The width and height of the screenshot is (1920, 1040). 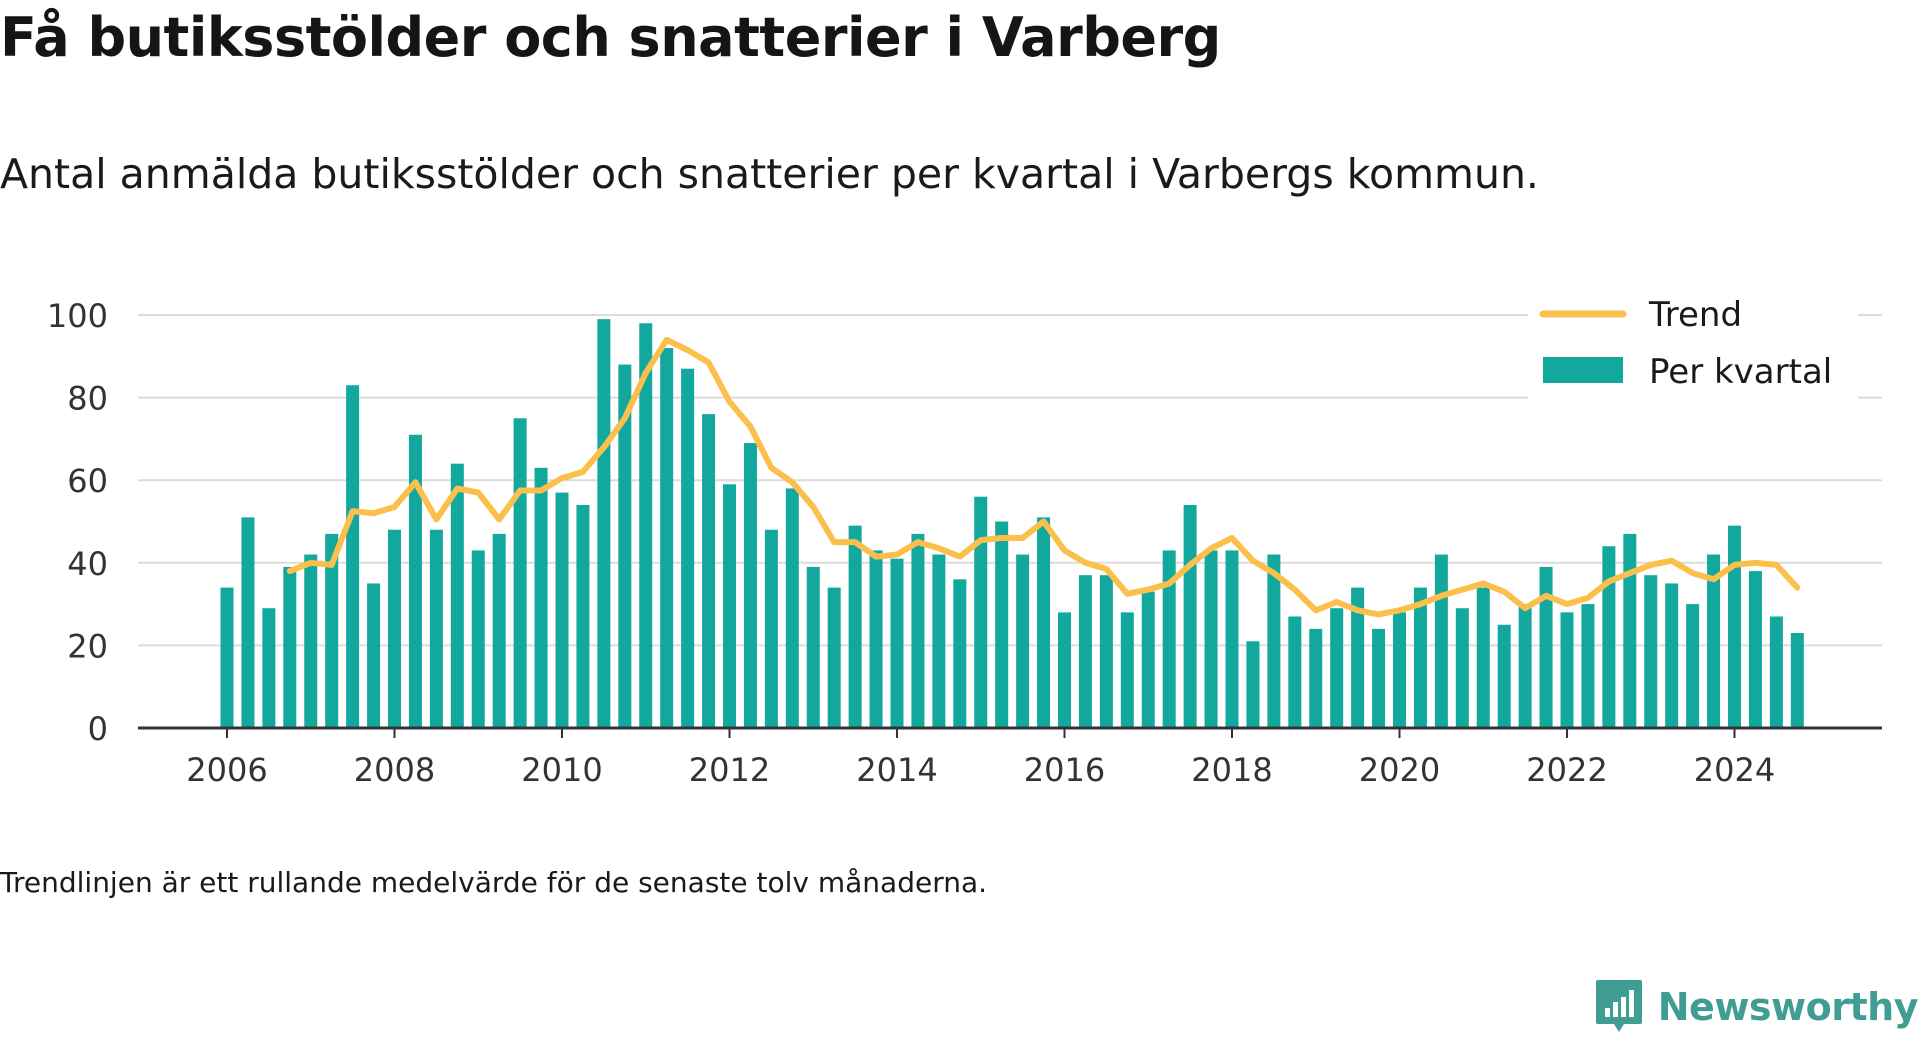 I want to click on legend-background, so click(x=1693, y=346).